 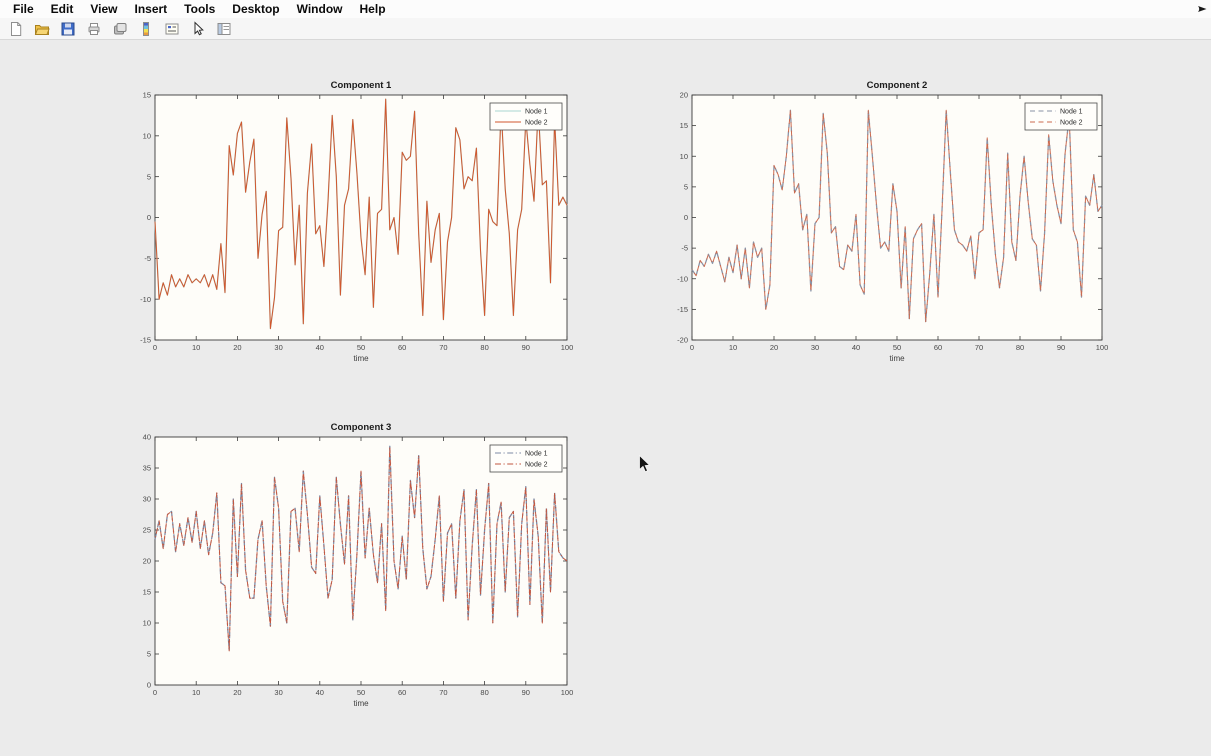 What do you see at coordinates (42, 29) in the screenshot?
I see `open-file-icon` at bounding box center [42, 29].